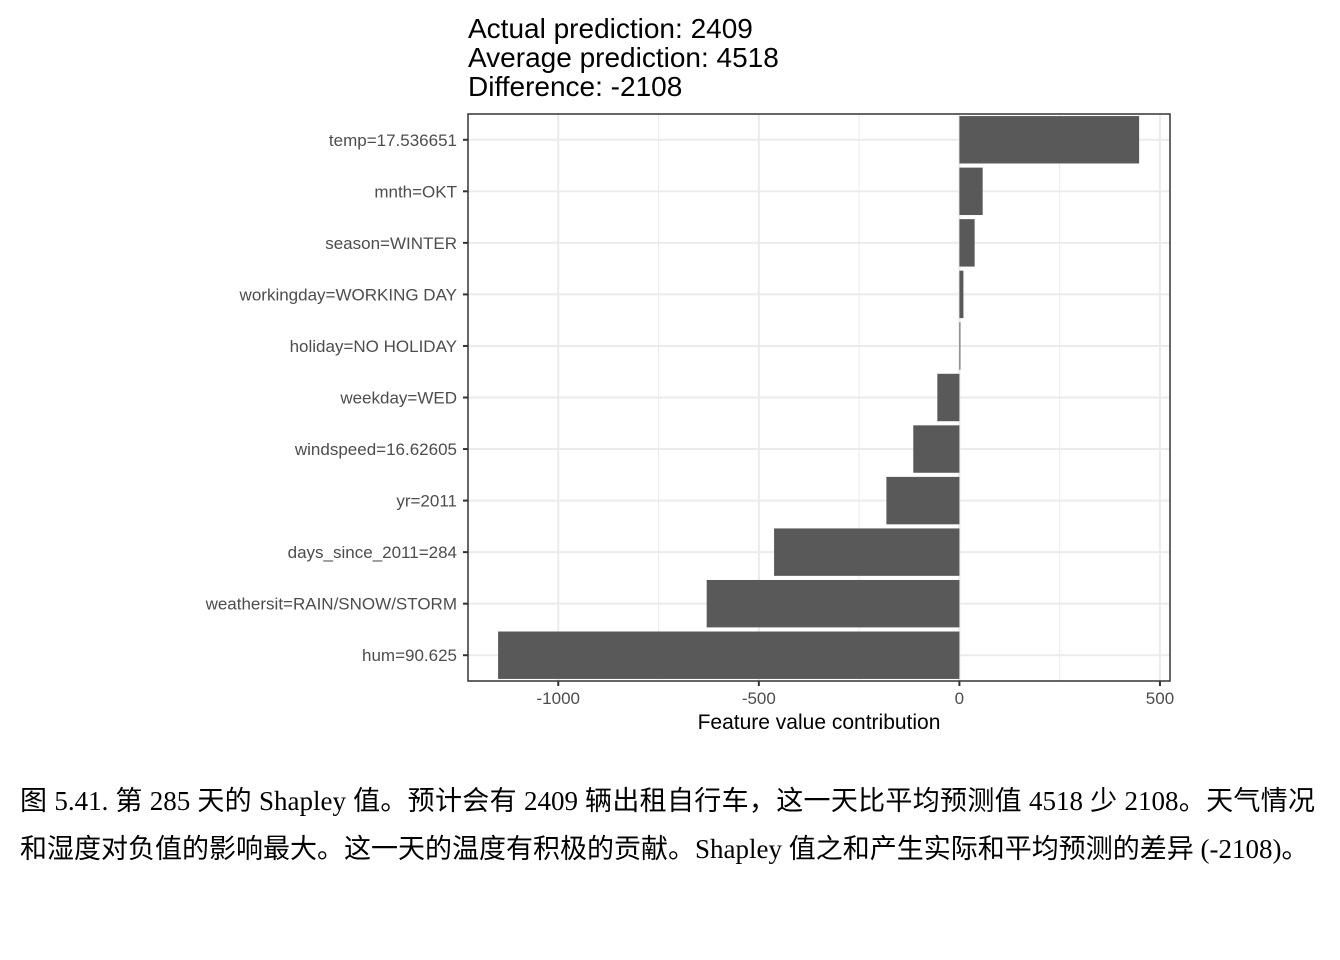  I want to click on x-tick-label: 500, so click(1160, 698).